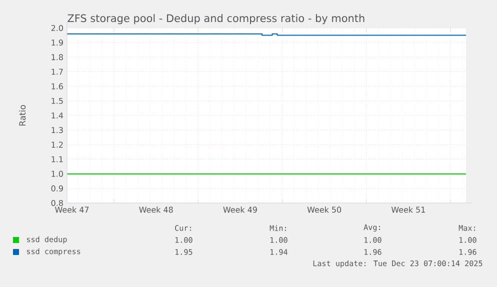 The height and width of the screenshot is (287, 497). What do you see at coordinates (22, 115) in the screenshot?
I see `y-axis-title: Ratio` at bounding box center [22, 115].